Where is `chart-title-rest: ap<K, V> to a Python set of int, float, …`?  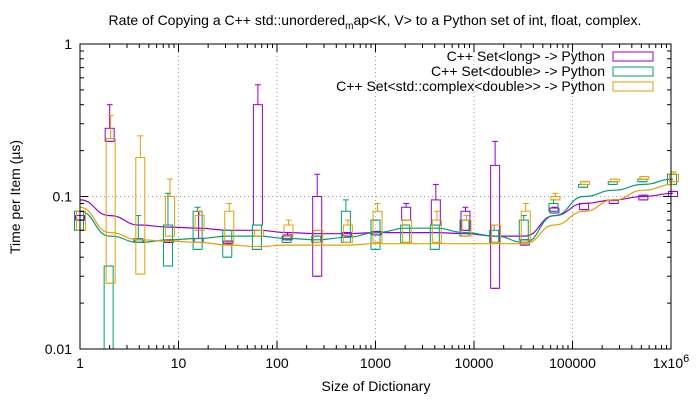 chart-title-rest: ap<K, V> to a Python set of int, float, … is located at coordinates (497, 20).